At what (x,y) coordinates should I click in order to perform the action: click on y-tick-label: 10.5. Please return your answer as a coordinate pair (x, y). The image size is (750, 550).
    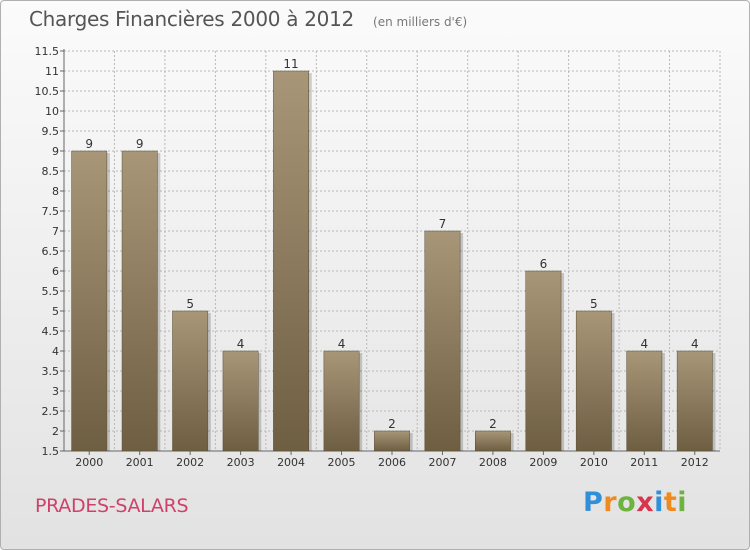
    Looking at the image, I should click on (47, 91).